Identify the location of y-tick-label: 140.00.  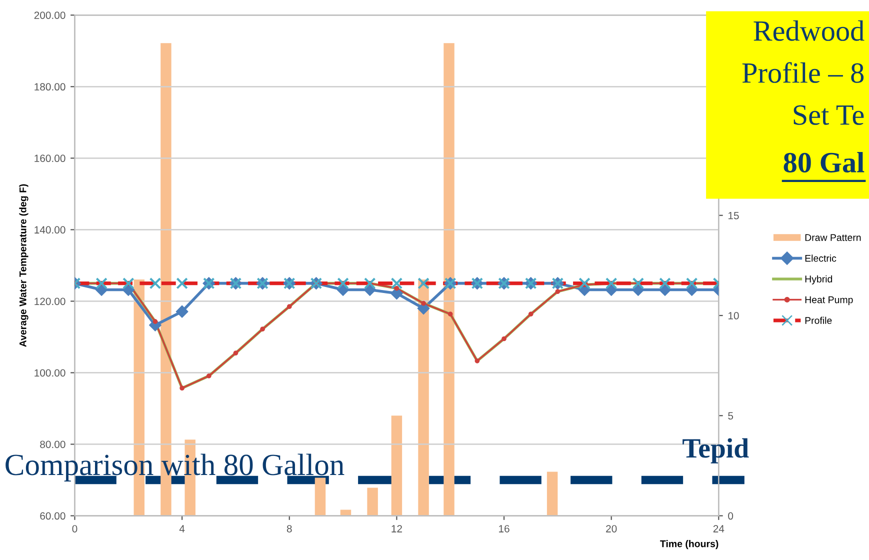
(50, 230).